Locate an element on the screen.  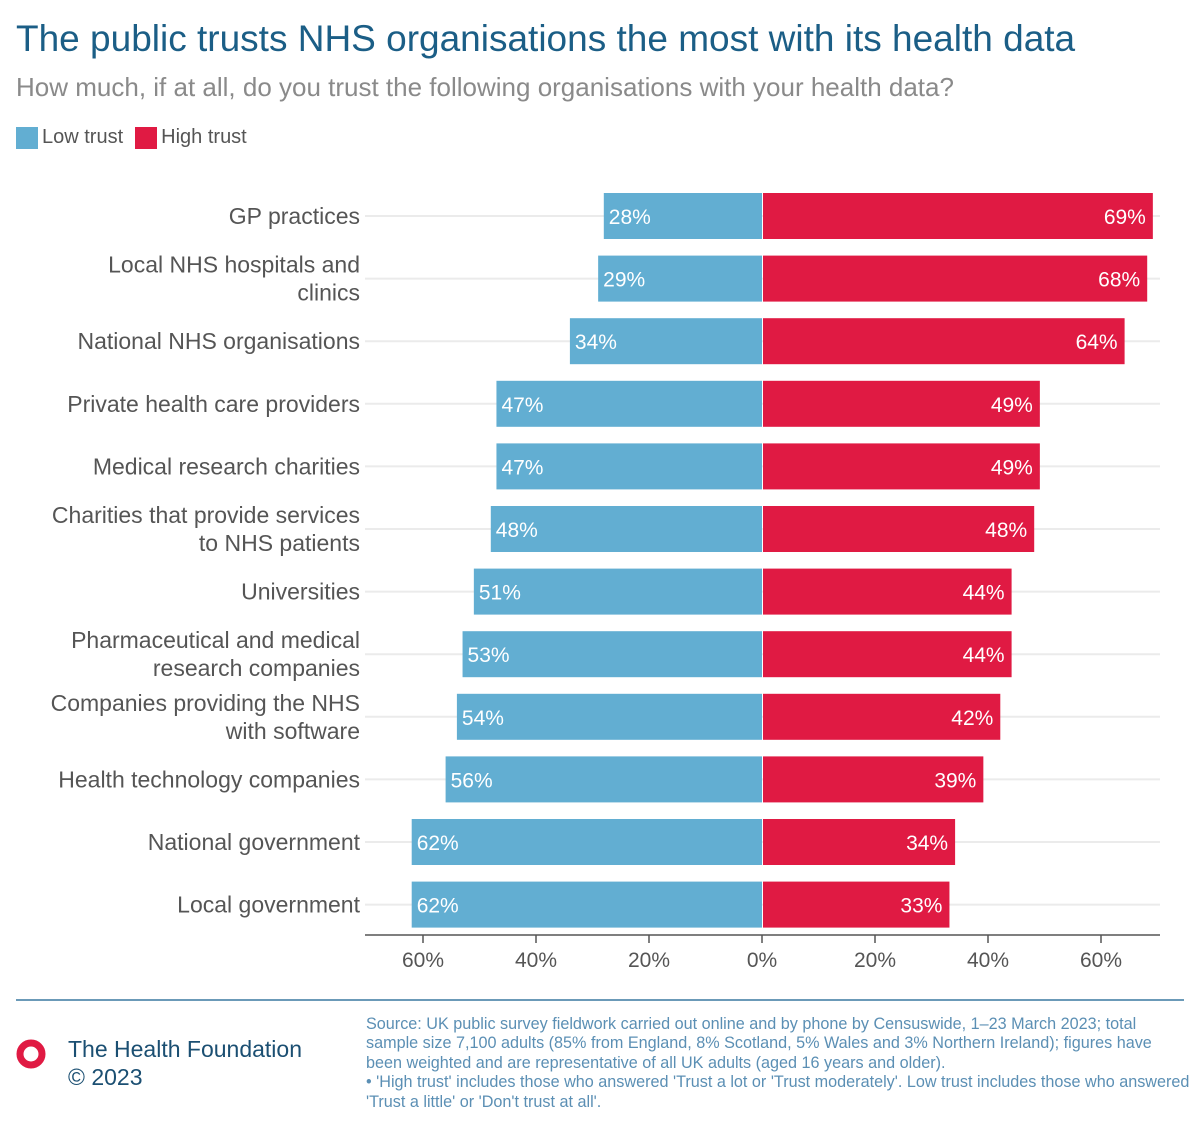
category-label: to NHS patients is located at coordinates (279, 543).